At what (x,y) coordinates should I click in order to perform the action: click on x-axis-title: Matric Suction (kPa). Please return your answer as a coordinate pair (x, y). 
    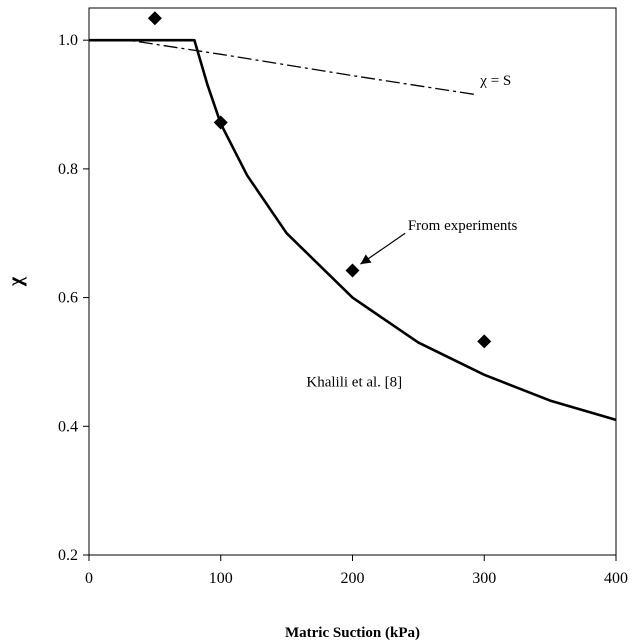
    Looking at the image, I should click on (352, 633).